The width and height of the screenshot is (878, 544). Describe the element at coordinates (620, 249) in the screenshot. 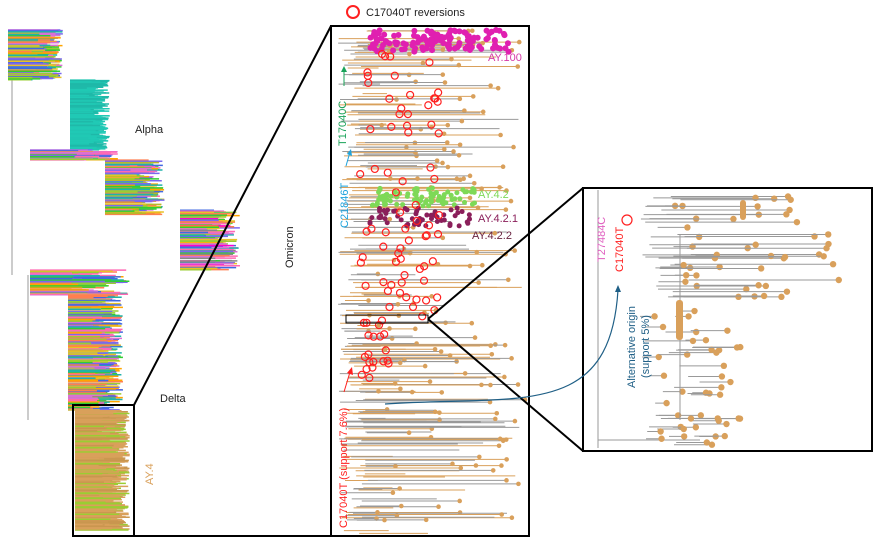

I see `mutation-label-c17040t: C17040T` at that location.